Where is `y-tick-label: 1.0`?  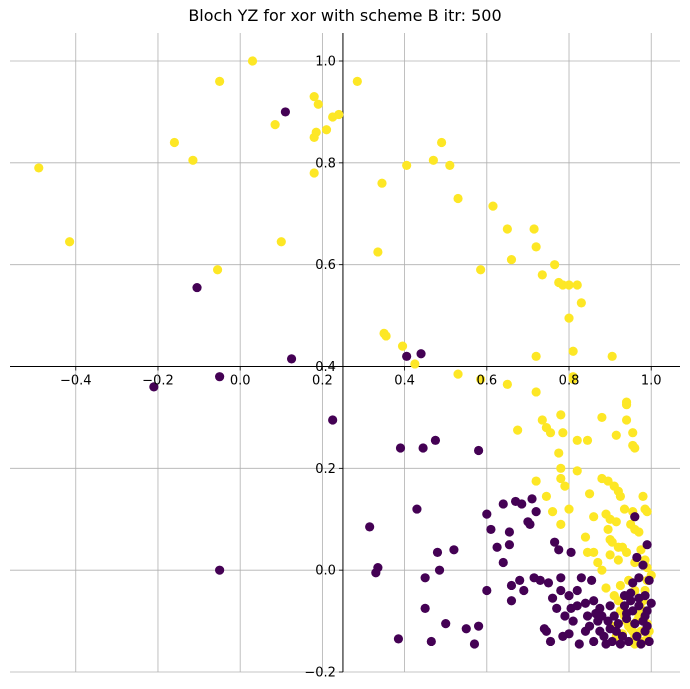 y-tick-label: 1.0 is located at coordinates (325, 62).